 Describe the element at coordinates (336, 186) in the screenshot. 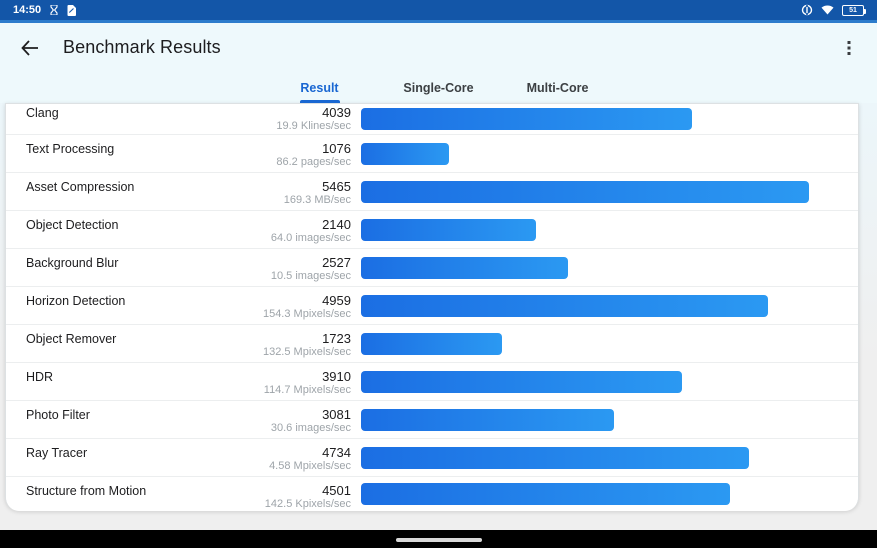

I see `benchmark-score: 5465` at that location.